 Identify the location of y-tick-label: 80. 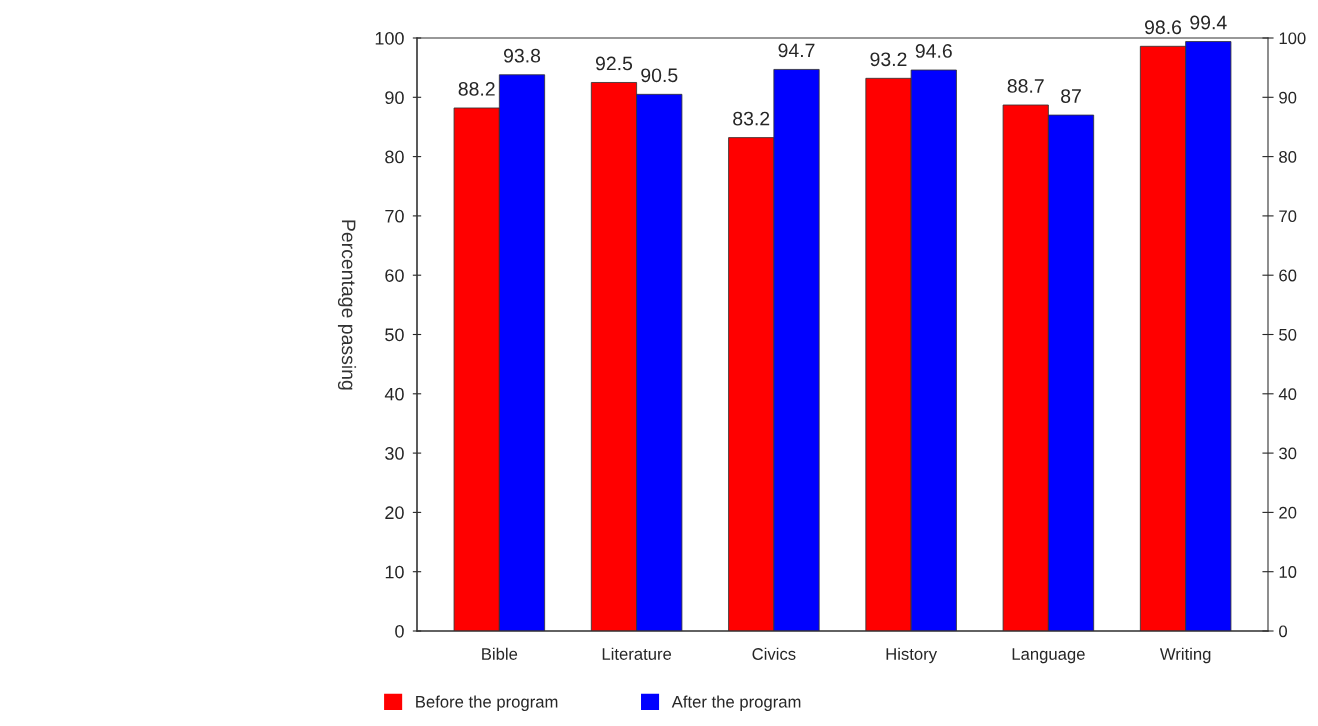
(394, 157).